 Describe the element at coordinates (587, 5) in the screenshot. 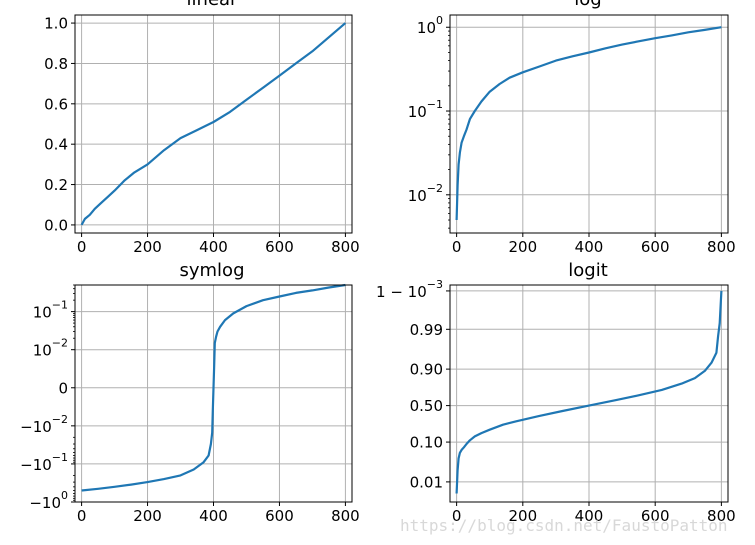

I see `subplot-title: log` at that location.